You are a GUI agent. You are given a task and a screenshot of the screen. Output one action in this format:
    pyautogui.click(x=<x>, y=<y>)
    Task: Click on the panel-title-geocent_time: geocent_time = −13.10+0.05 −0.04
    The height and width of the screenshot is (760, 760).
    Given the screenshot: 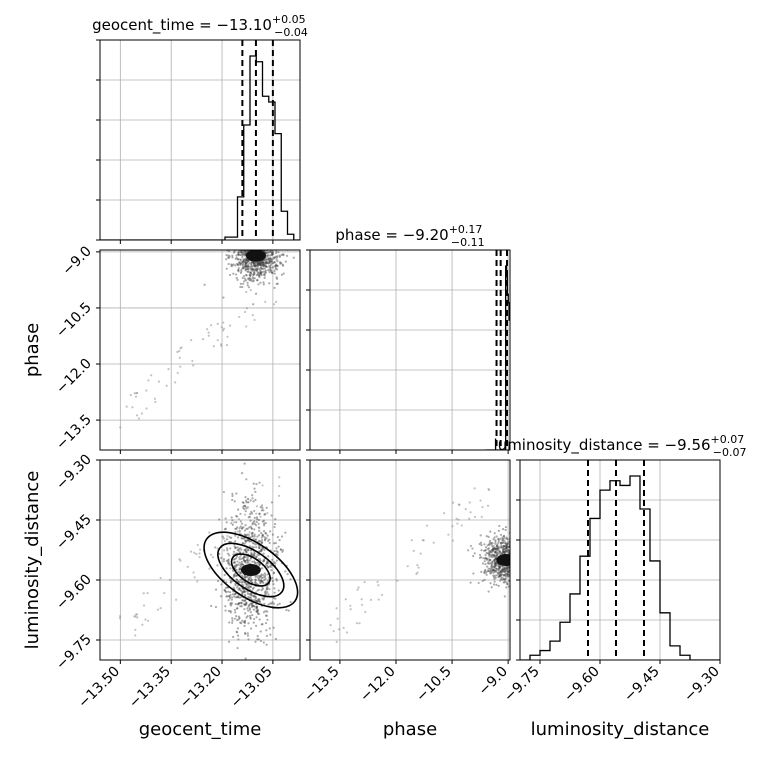 What is the action you would take?
    pyautogui.click(x=200, y=26)
    